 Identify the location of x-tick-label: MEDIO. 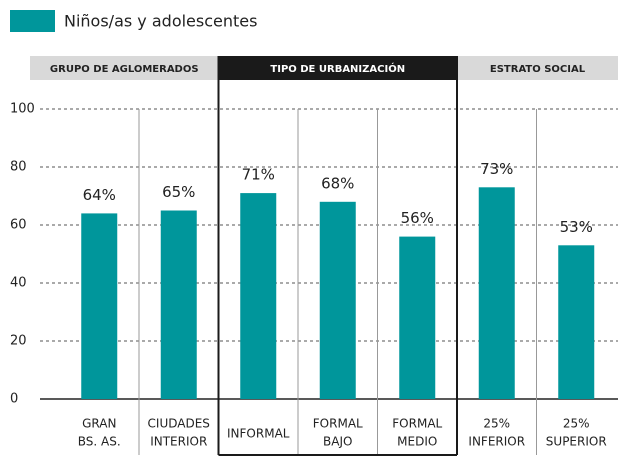
(417, 442).